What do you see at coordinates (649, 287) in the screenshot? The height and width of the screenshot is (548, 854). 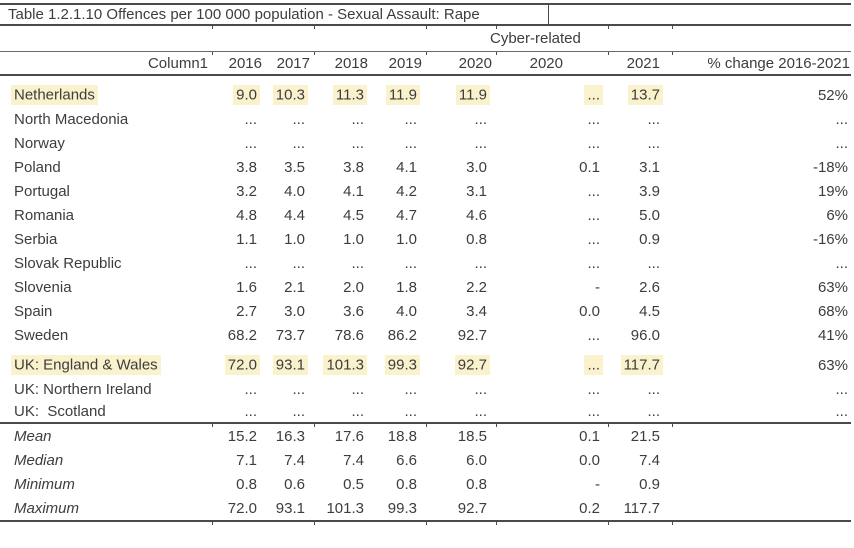 I see `cell-value: 2.6` at bounding box center [649, 287].